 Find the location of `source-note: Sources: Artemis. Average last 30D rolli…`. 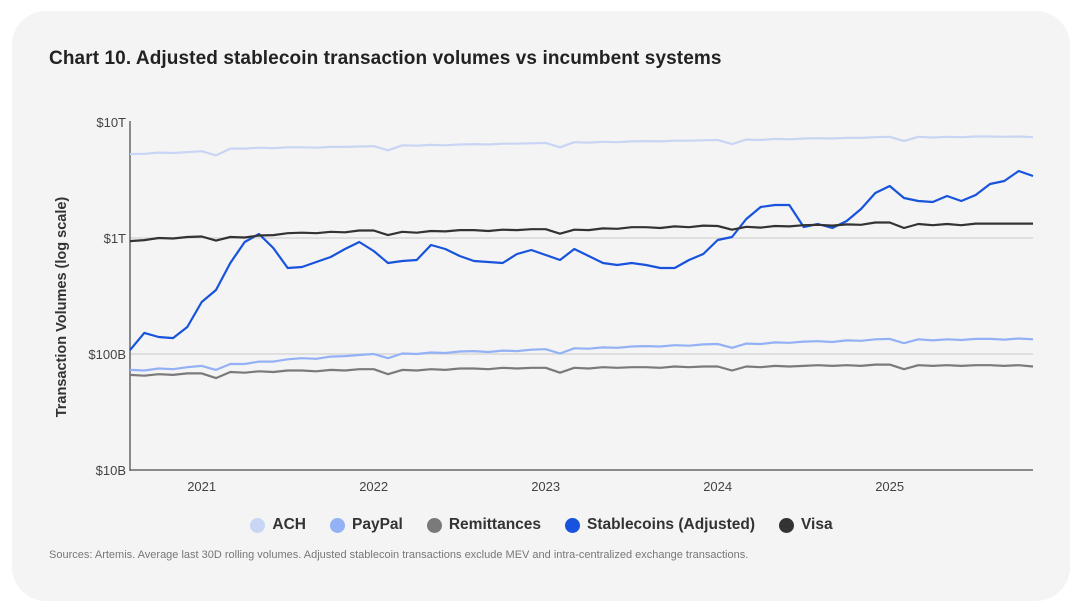

source-note: Sources: Artemis. Average last 30D rolli… is located at coordinates (399, 555).